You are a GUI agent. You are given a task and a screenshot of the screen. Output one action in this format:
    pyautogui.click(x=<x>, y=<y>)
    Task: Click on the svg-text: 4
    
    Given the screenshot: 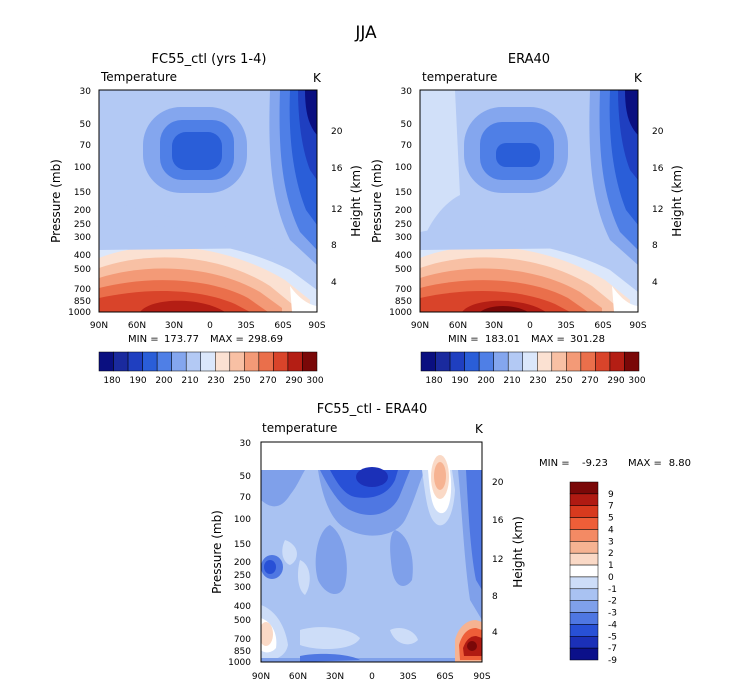 What is the action you would take?
    pyautogui.click(x=495, y=633)
    